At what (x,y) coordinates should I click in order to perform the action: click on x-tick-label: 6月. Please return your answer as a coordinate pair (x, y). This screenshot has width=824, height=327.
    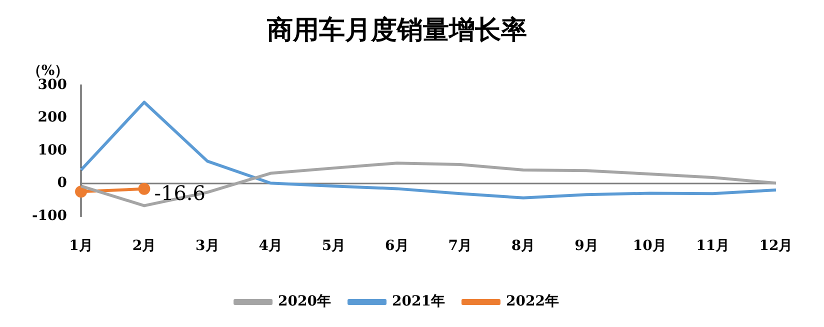
    Looking at the image, I should click on (397, 246).